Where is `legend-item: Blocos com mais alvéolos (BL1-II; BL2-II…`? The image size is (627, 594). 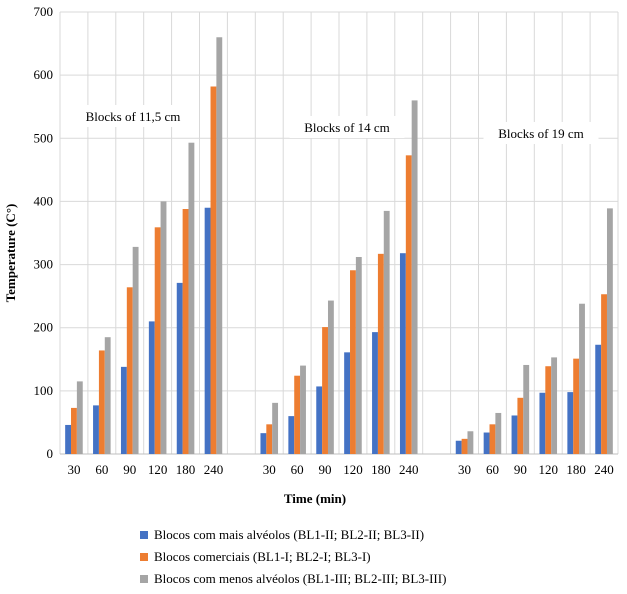 legend-item: Blocos com mais alvéolos (BL1-II; BL2-II… is located at coordinates (293, 535).